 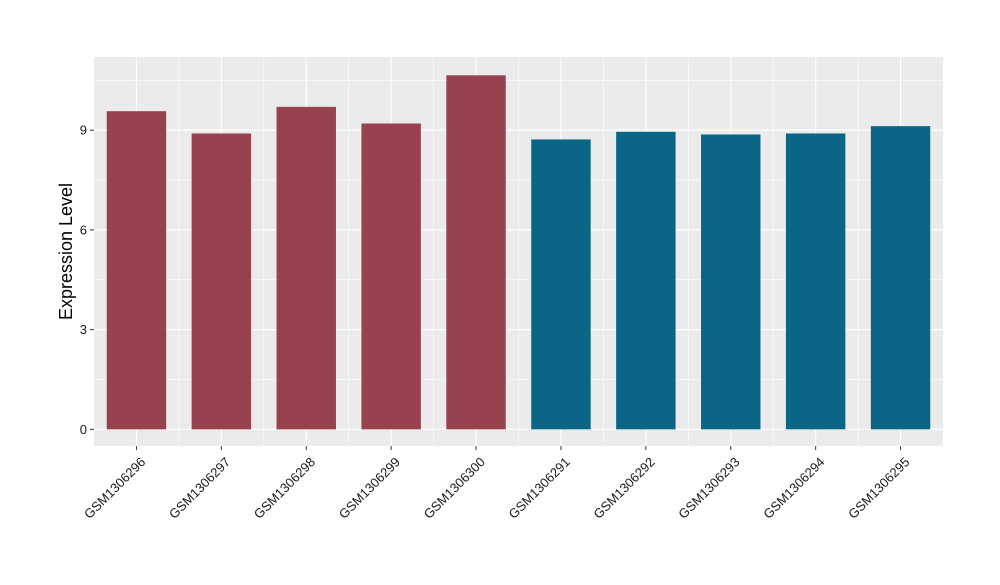 What do you see at coordinates (708, 487) in the screenshot?
I see `x-tick-label: GSM1306293` at bounding box center [708, 487].